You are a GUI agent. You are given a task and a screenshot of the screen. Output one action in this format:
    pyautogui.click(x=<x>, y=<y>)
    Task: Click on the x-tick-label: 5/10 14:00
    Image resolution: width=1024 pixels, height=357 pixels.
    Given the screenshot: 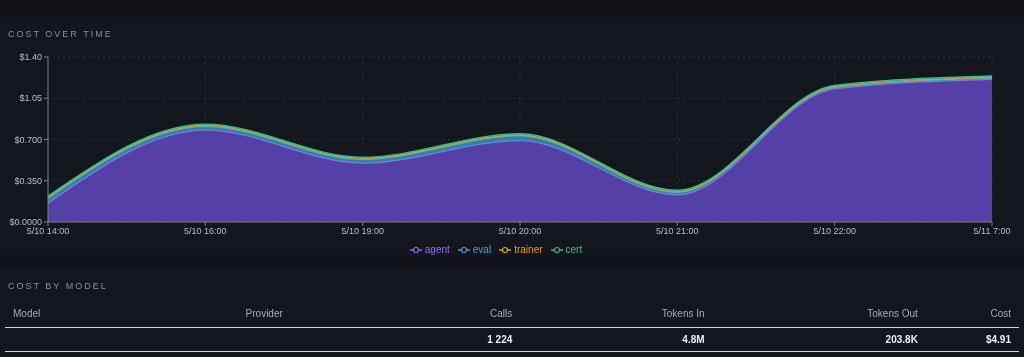 What is the action you would take?
    pyautogui.click(x=48, y=231)
    